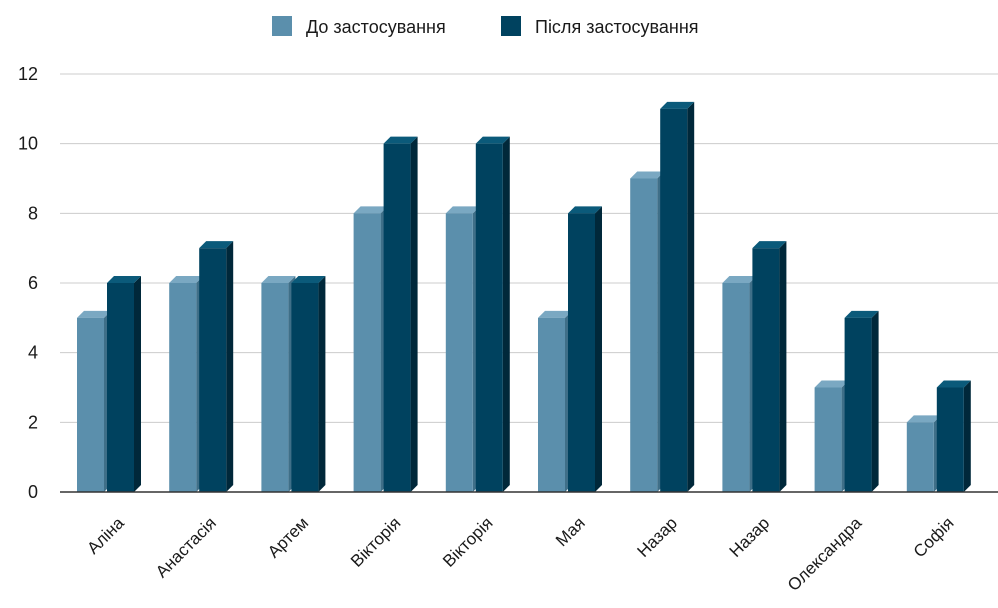  What do you see at coordinates (282, 26) in the screenshot?
I see `legend-swatch-before` at bounding box center [282, 26].